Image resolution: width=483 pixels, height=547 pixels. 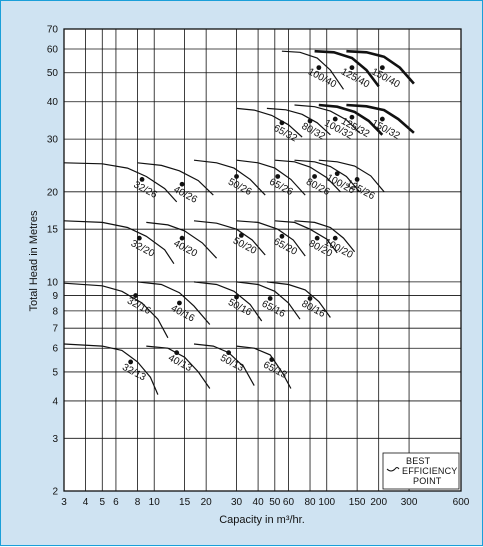 I want to click on x-tick-label: 60, so click(x=289, y=502).